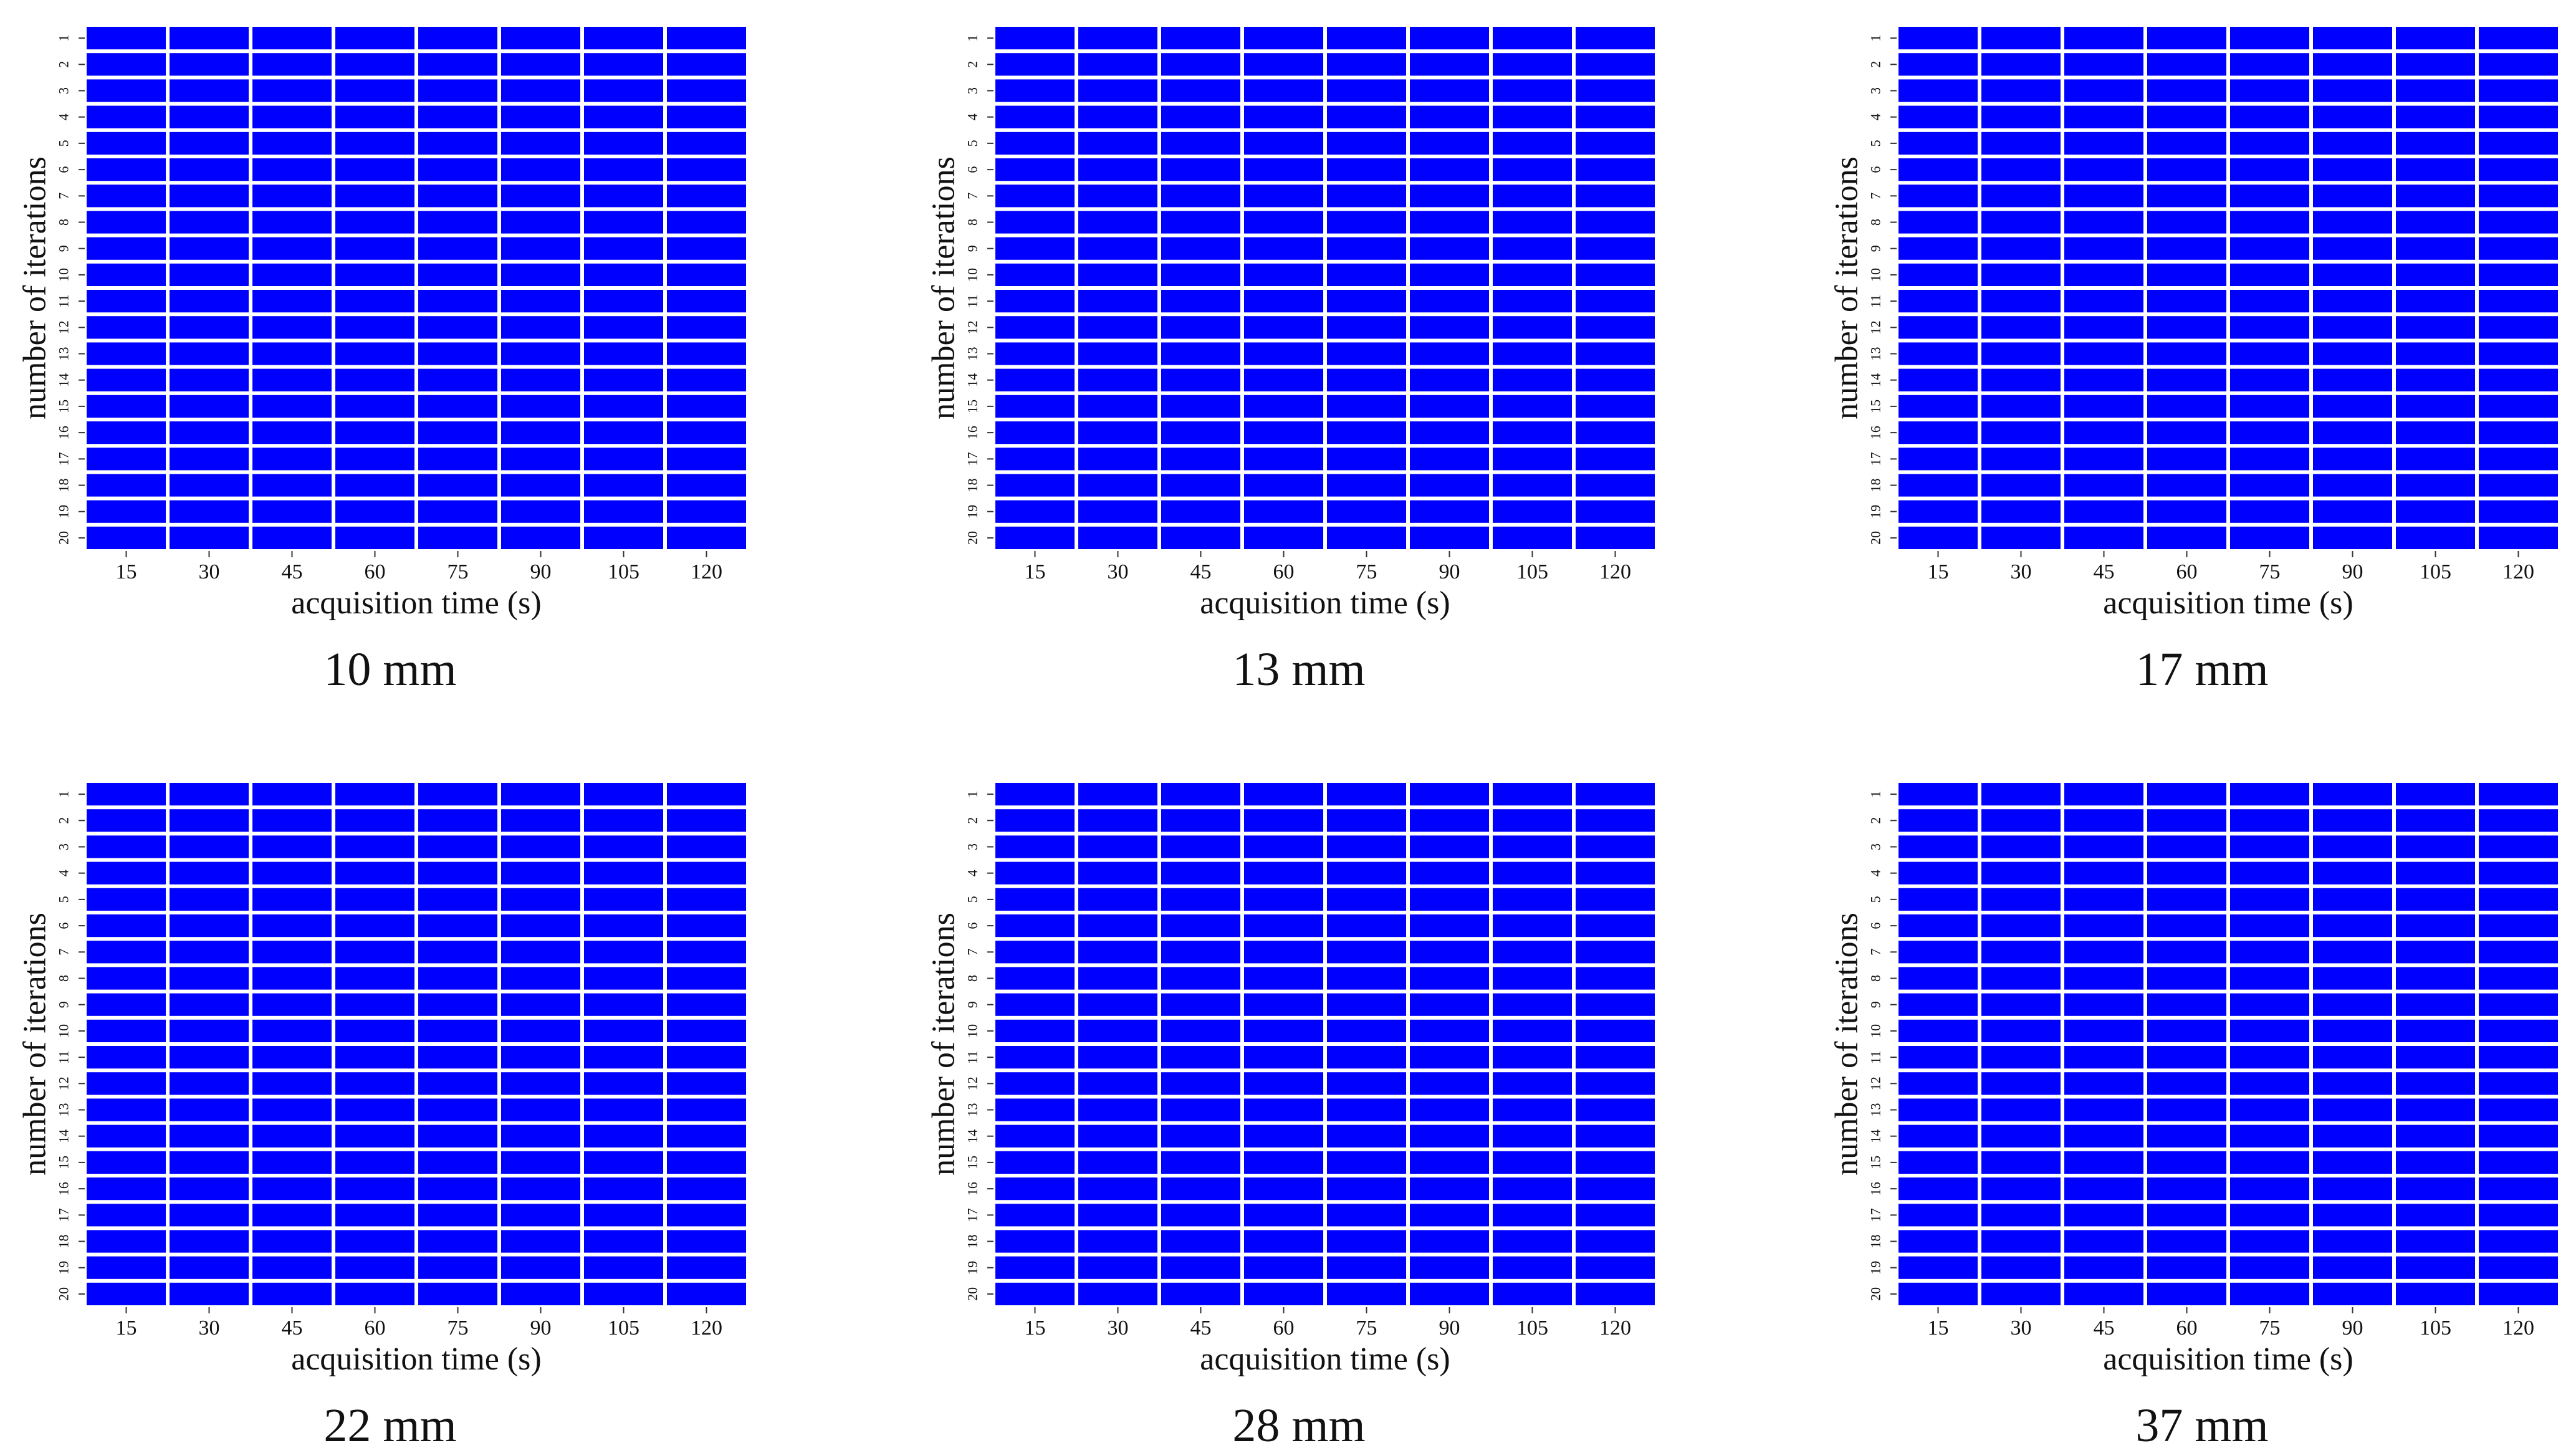 This screenshot has height=1453, width=2576. What do you see at coordinates (64, 143) in the screenshot?
I see `y-tick-label: 5` at bounding box center [64, 143].